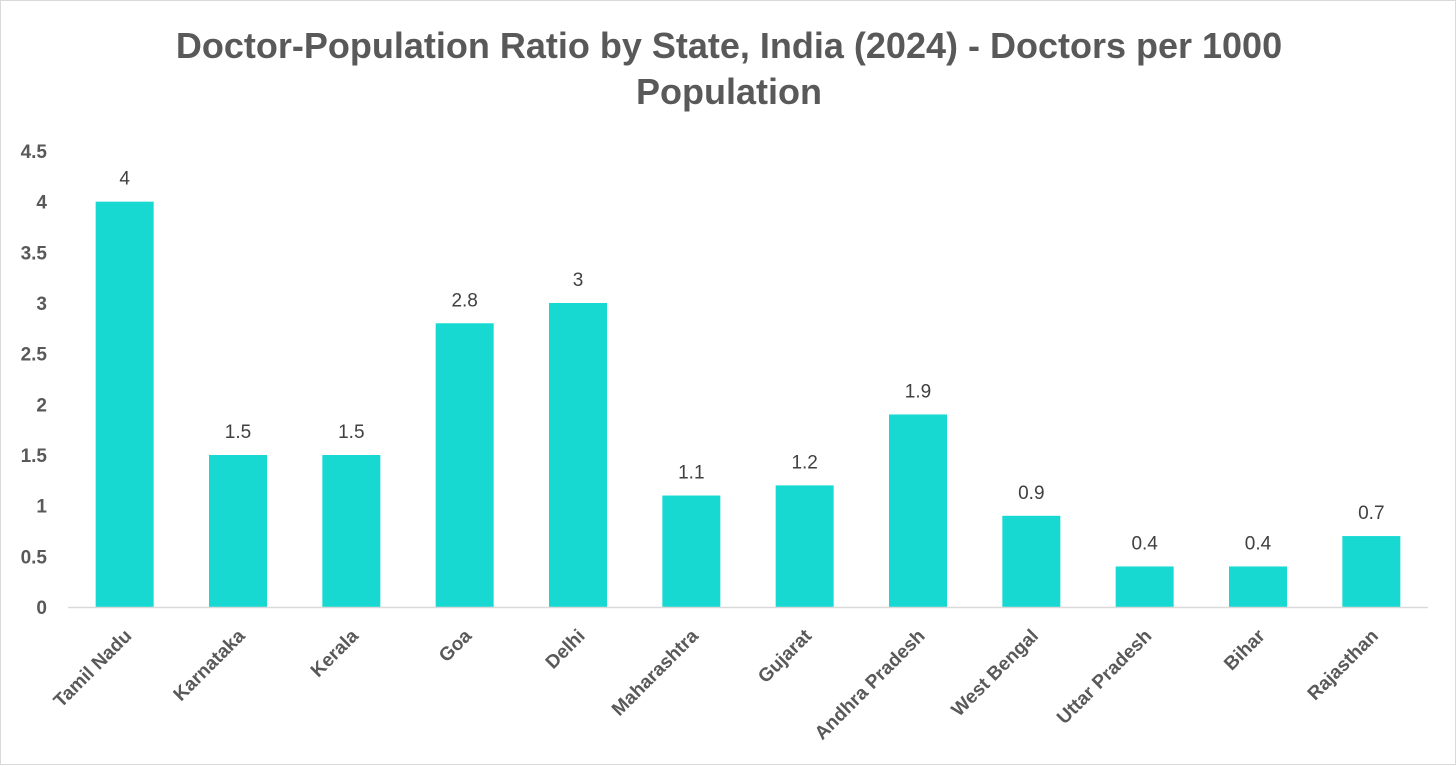 This screenshot has width=1456, height=766. Describe the element at coordinates (41, 608) in the screenshot. I see `y-tick-label: 0` at that location.